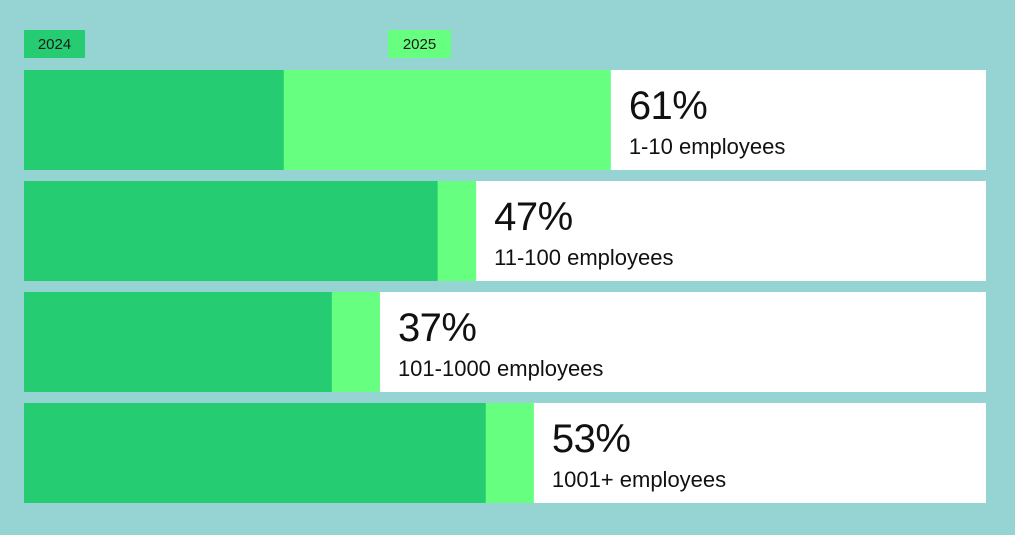 Image resolution: width=1015 pixels, height=535 pixels. Describe the element at coordinates (437, 328) in the screenshot. I see `bar-value-label: 37%` at that location.